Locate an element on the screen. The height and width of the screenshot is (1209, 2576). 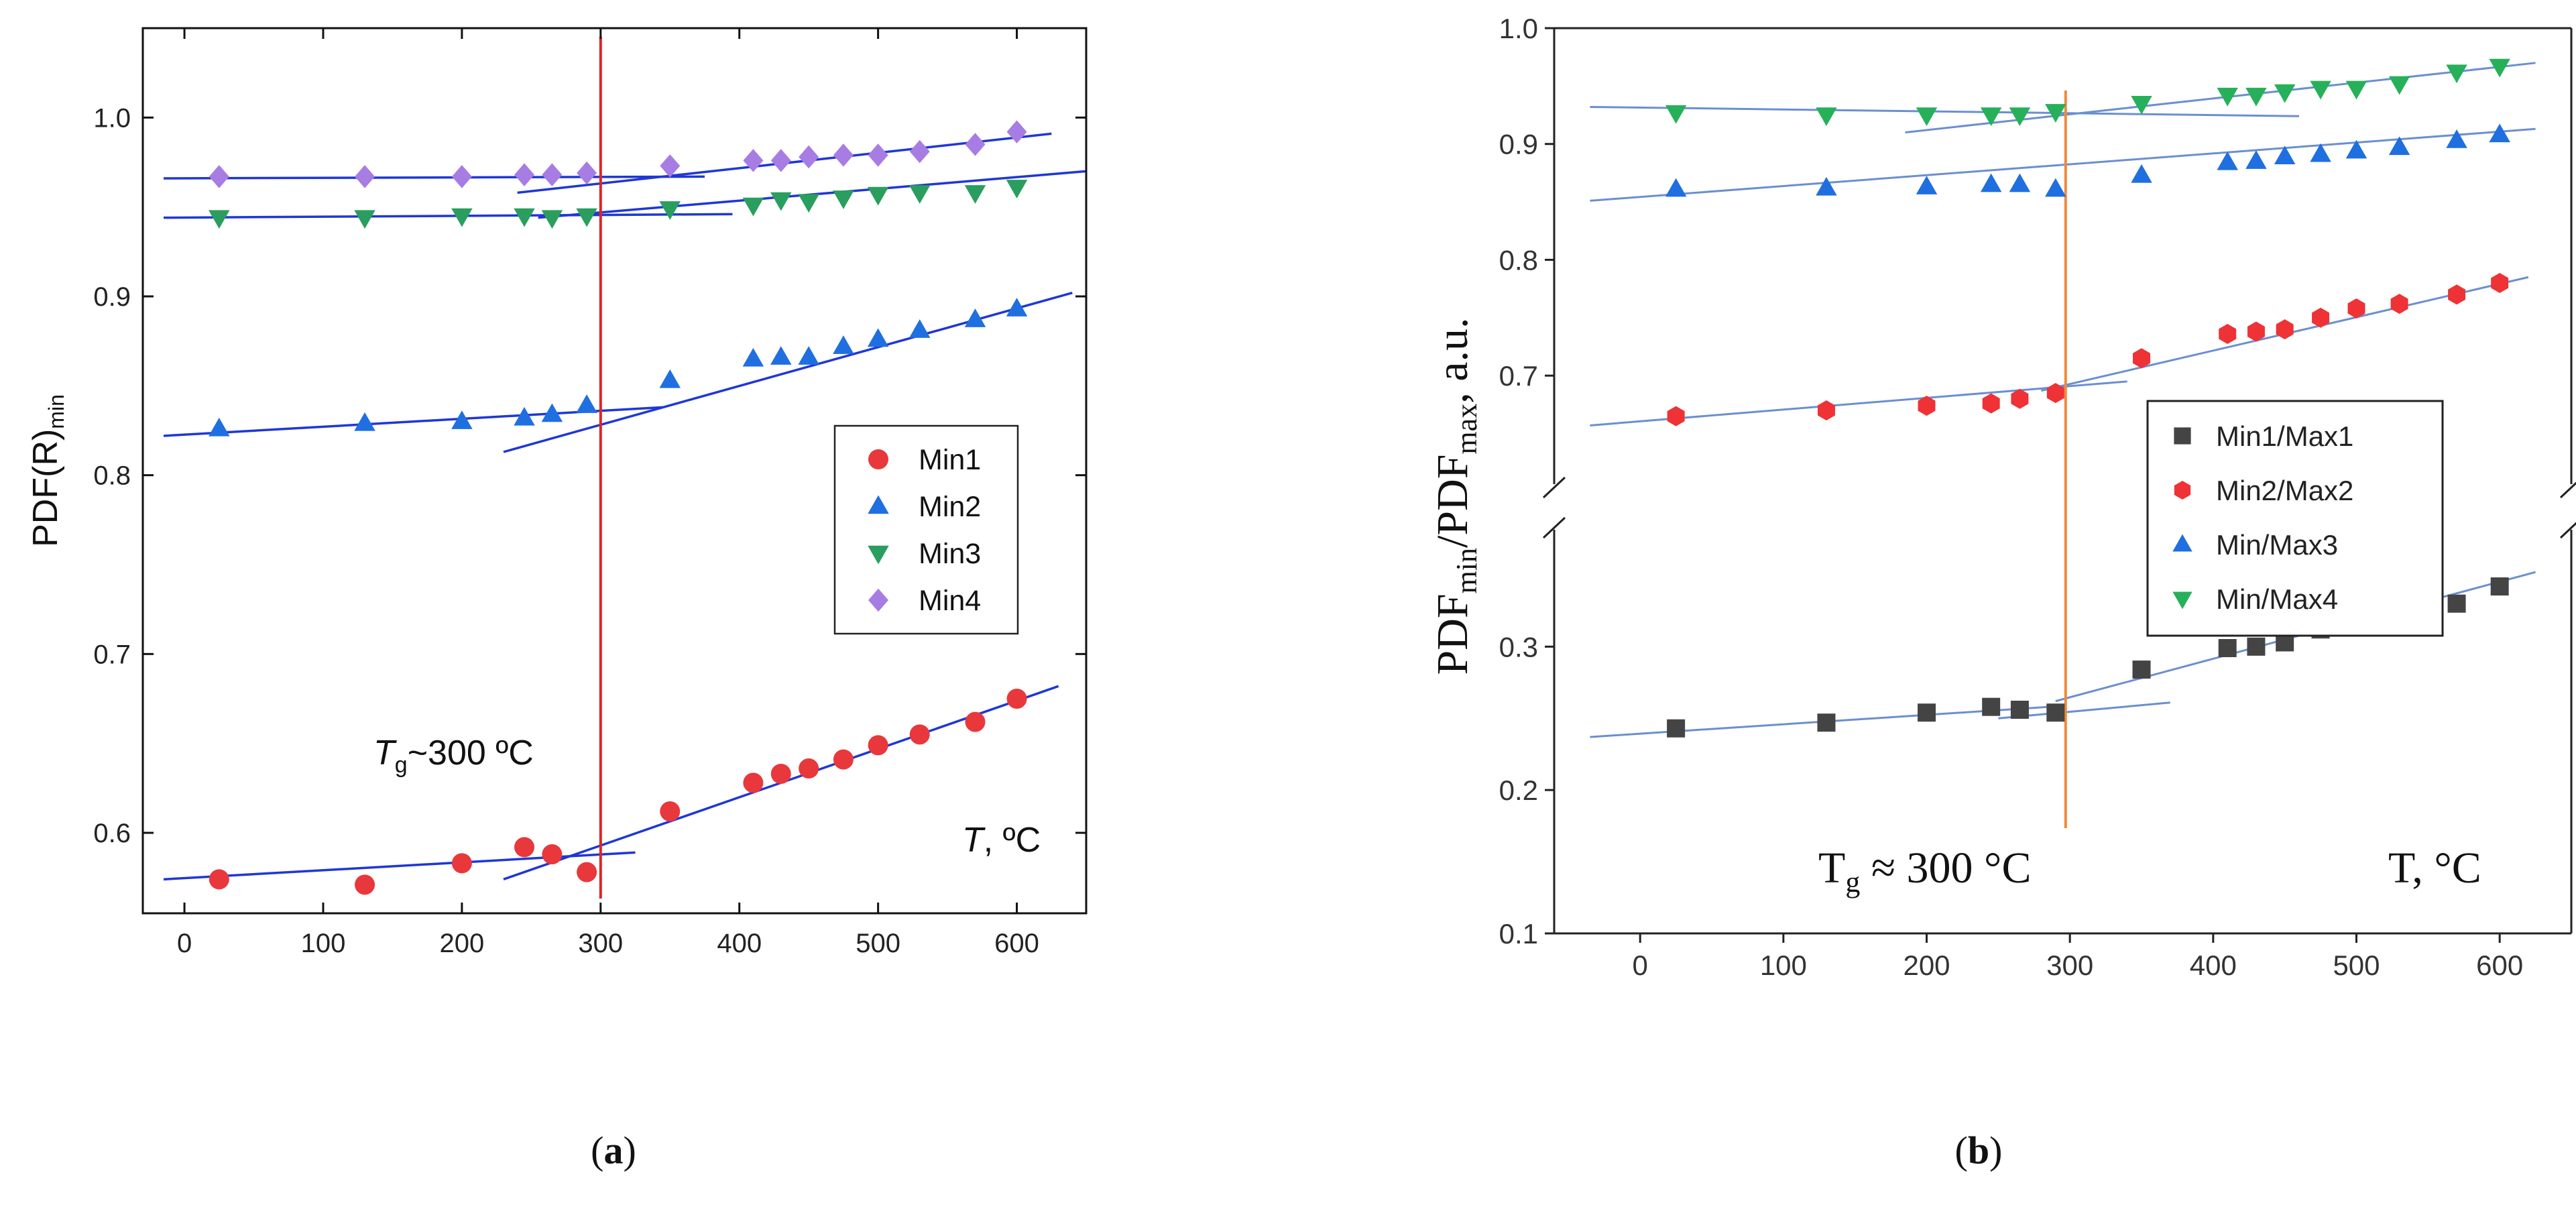
panel-a-y-label-sub: min is located at coordinates (56, 411).